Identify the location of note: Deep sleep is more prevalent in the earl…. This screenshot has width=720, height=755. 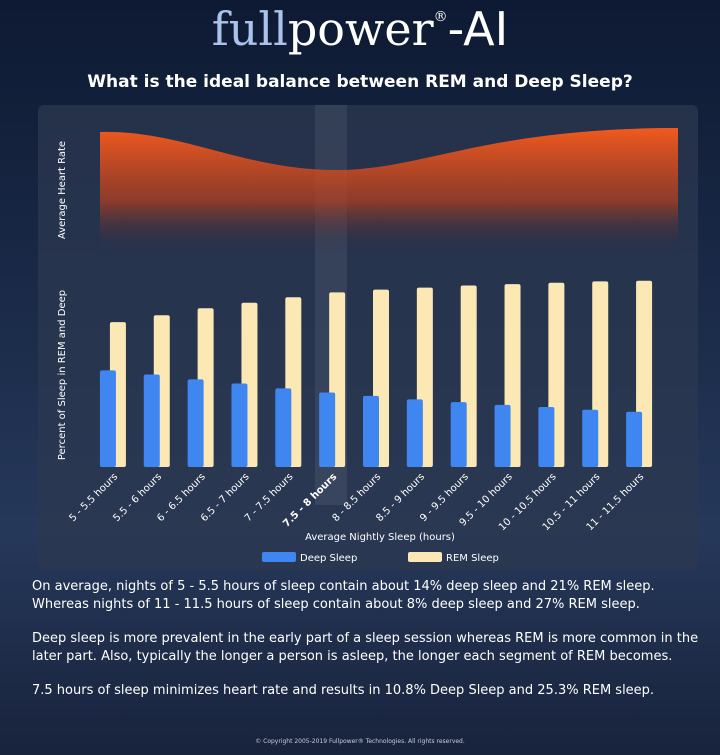
(365, 647).